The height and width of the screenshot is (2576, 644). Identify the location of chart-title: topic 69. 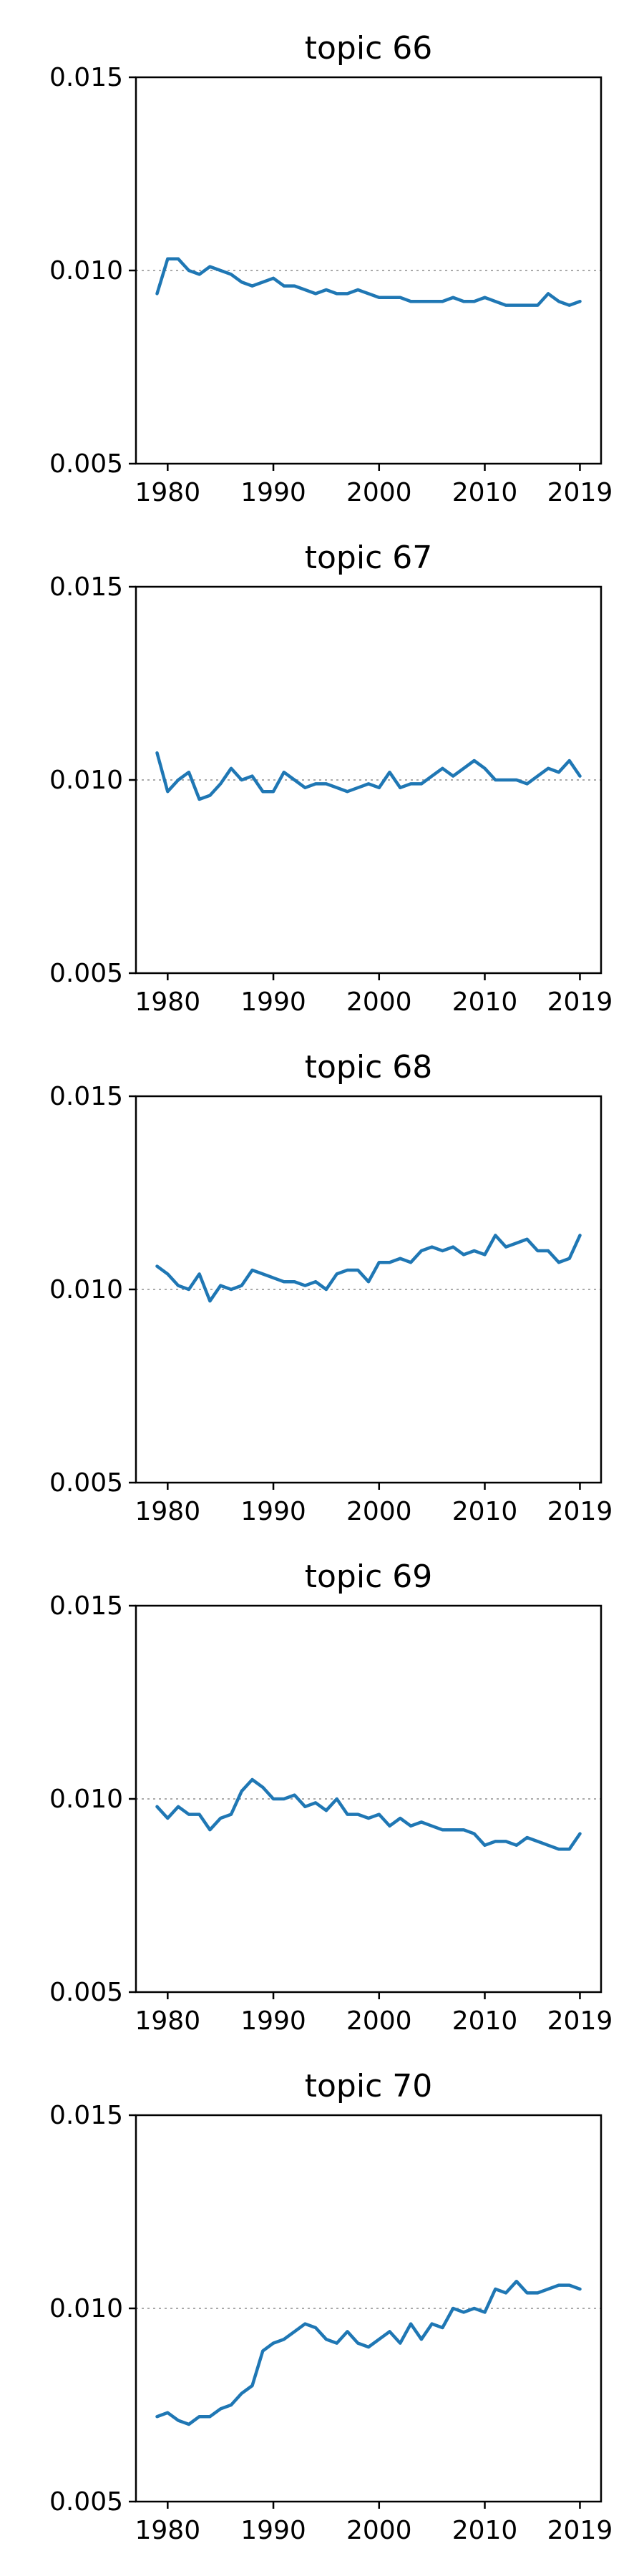
(369, 1576).